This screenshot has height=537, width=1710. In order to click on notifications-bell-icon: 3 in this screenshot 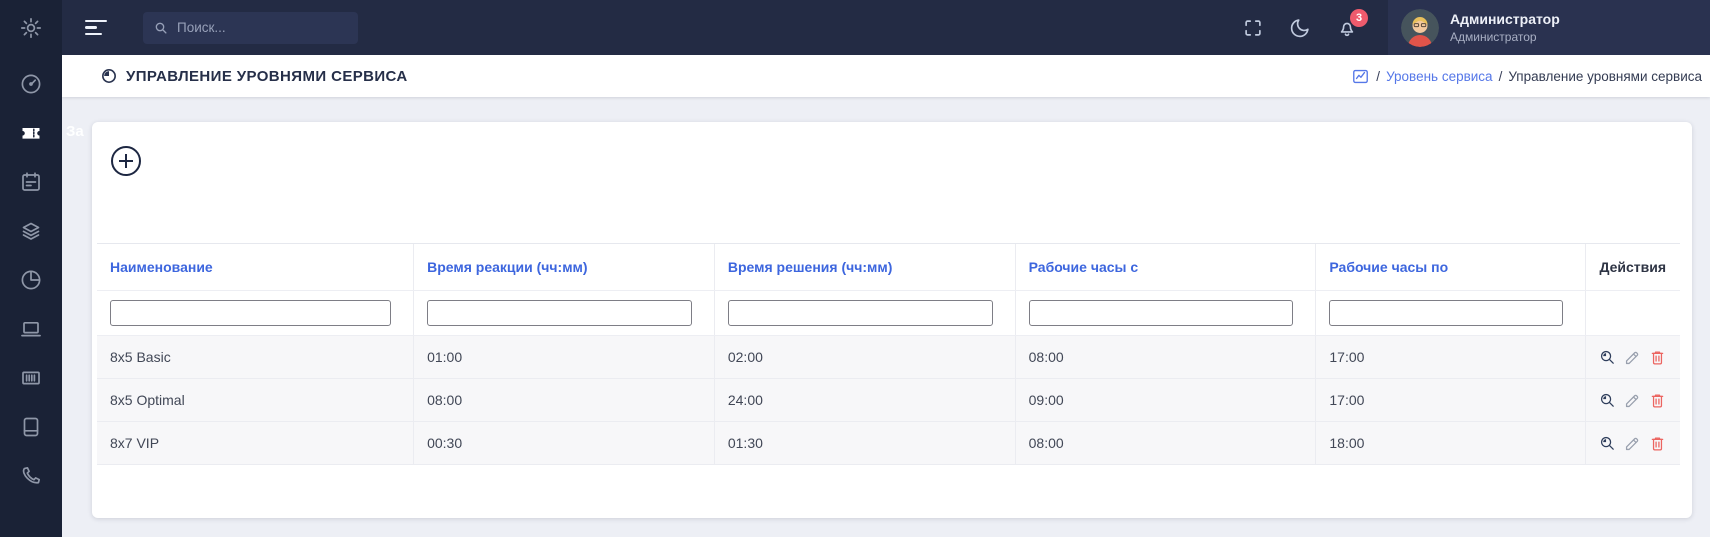, I will do `click(1352, 23)`.